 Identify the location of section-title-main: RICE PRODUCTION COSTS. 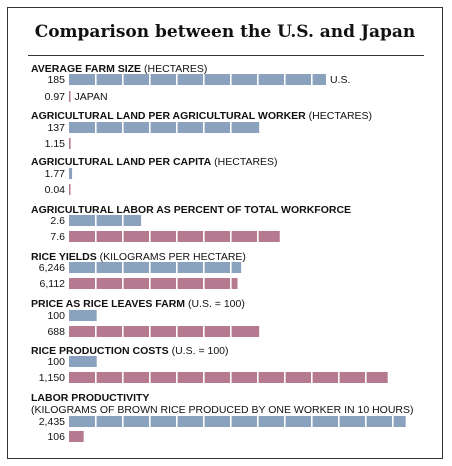
(100, 351).